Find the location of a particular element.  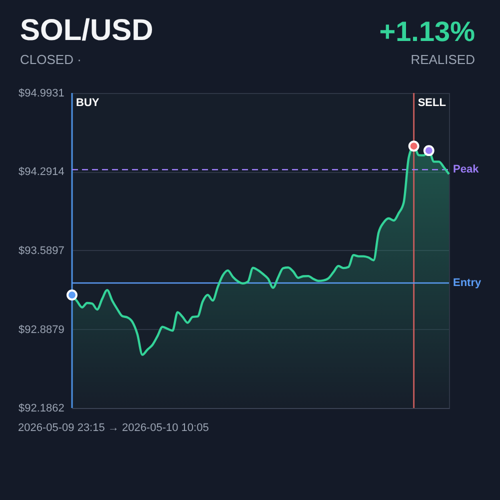

y-tick-label: $92.1862 is located at coordinates (41, 408).